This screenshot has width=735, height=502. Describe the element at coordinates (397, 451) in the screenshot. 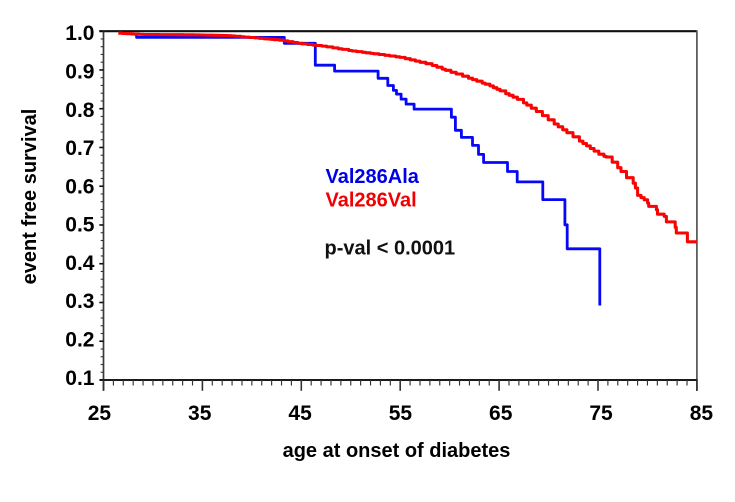

I see `svg-text: age at onset of diabetes` at that location.